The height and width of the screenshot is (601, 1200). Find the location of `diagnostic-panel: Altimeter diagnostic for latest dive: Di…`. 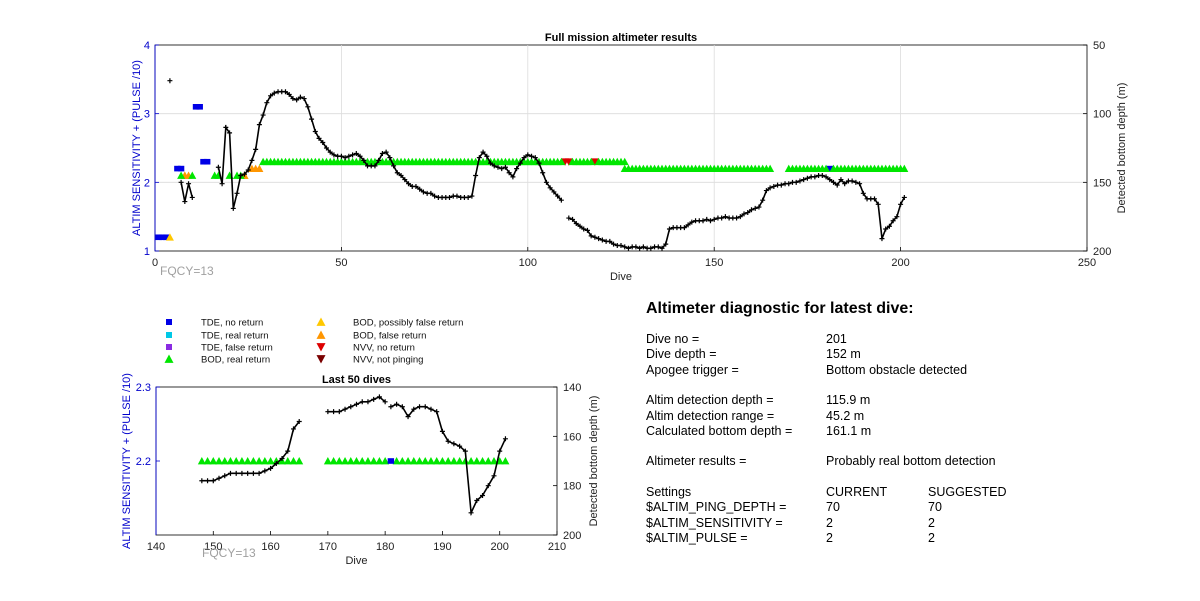

diagnostic-panel: Altimeter diagnostic for latest dive: Di… is located at coordinates (856, 423).